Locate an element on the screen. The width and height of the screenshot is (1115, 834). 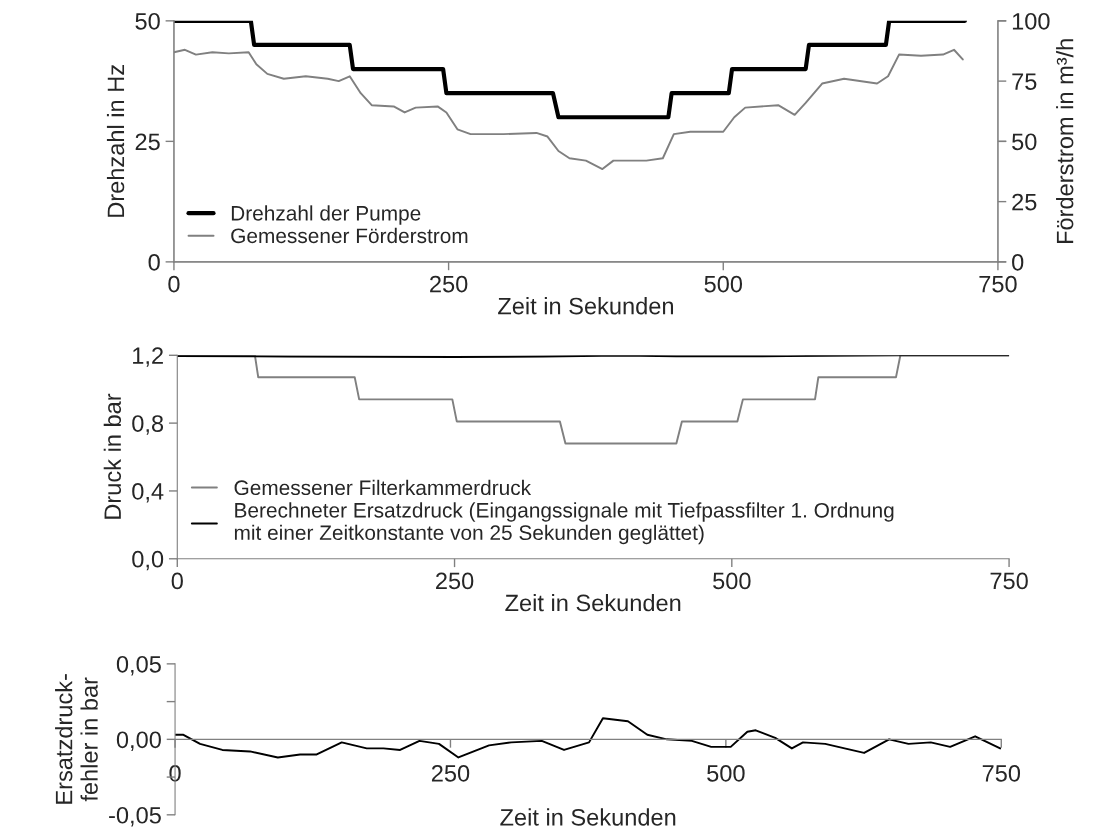
y-axis-title: Drehzahl in Hz is located at coordinates (115, 141).